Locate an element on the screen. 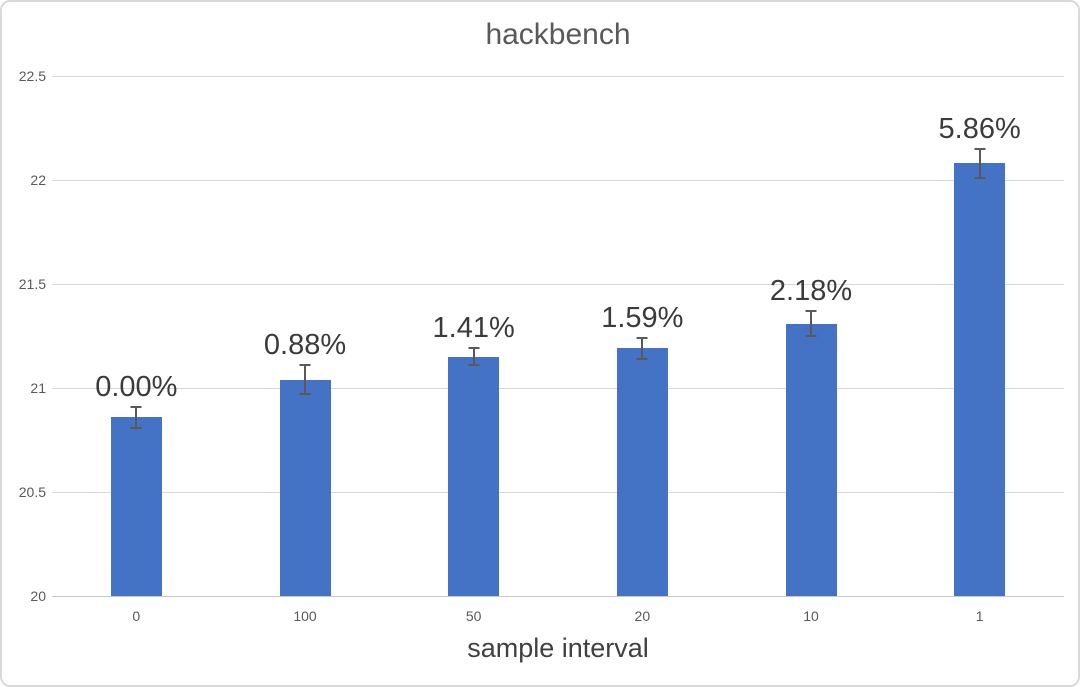 This screenshot has width=1080, height=687. bar-data-label: 1.41% is located at coordinates (473, 328).